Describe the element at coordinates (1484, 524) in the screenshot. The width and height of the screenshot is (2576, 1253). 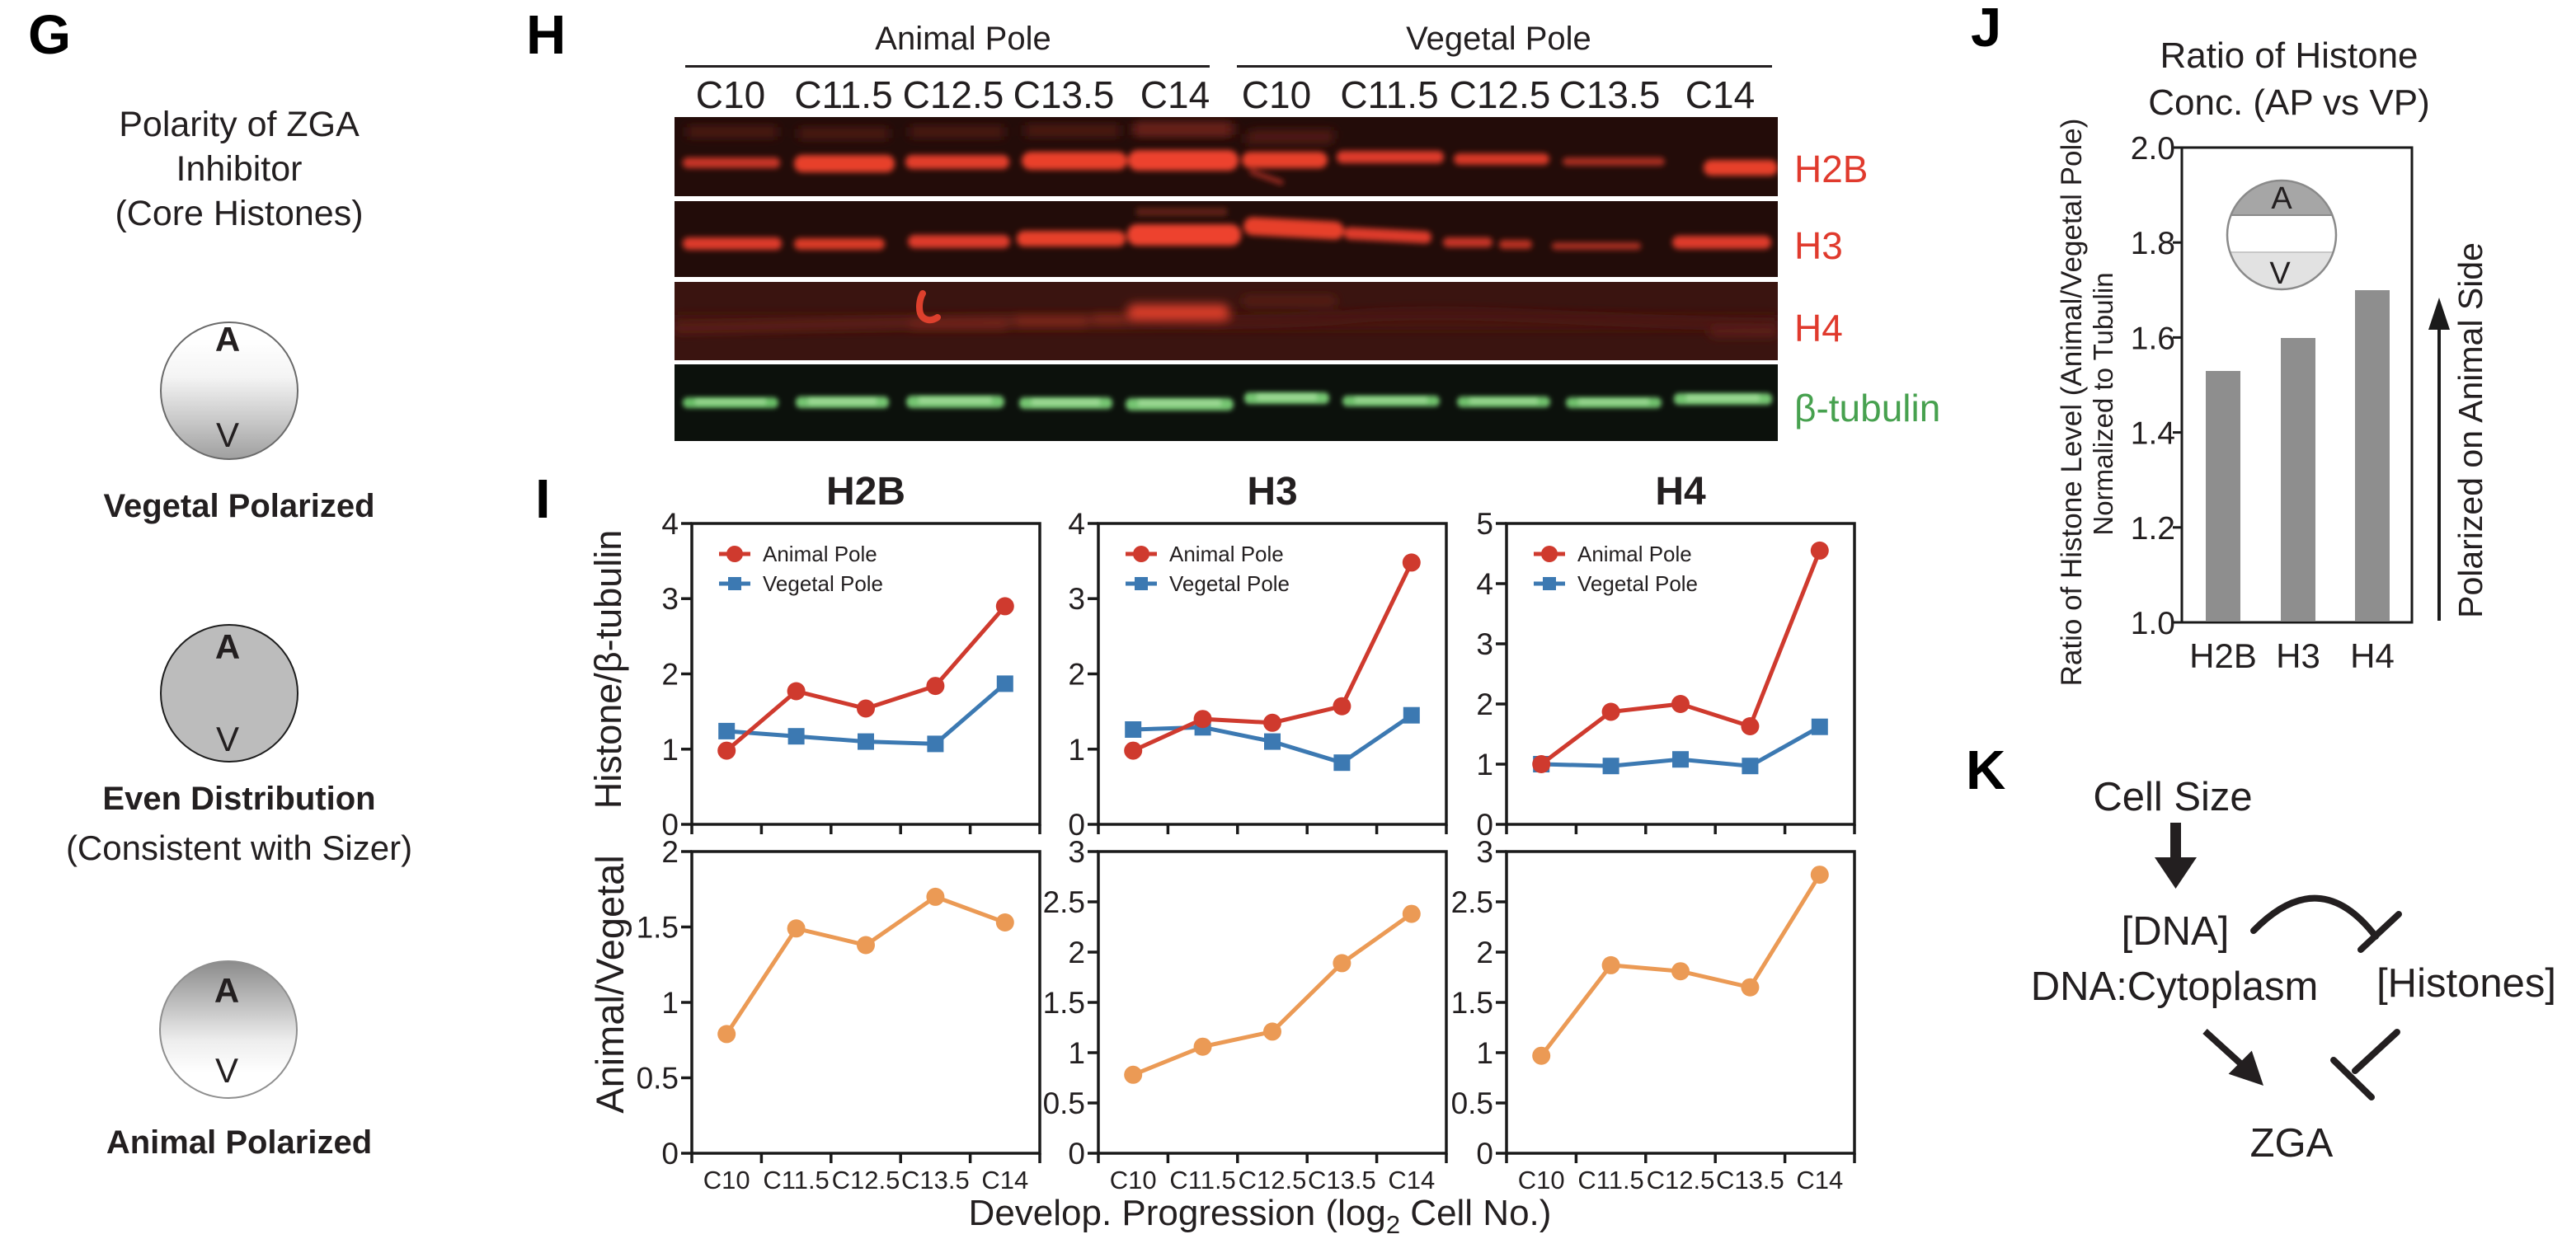
I see `svg-text: 5` at that location.